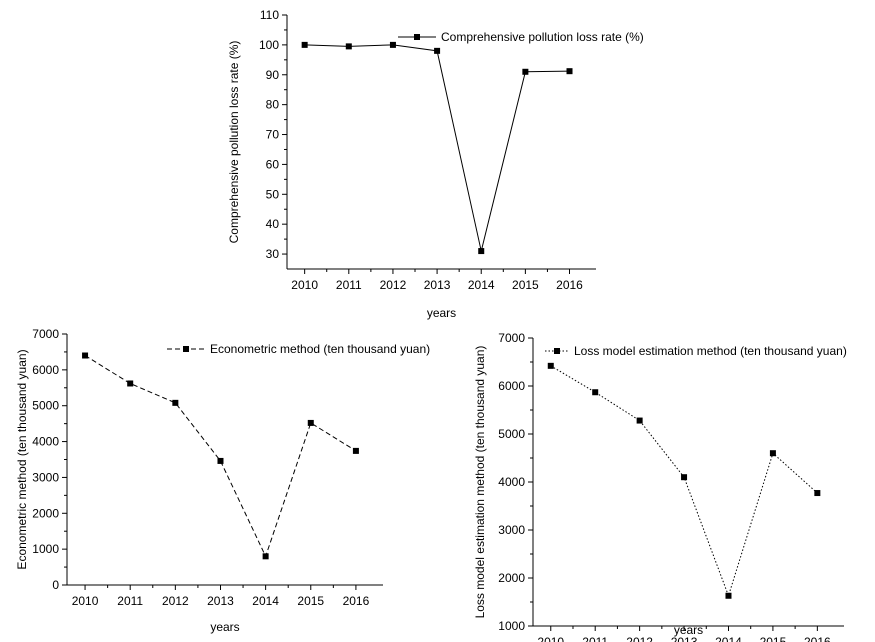  What do you see at coordinates (273, 224) in the screenshot?
I see `y-tick-label: 40` at bounding box center [273, 224].